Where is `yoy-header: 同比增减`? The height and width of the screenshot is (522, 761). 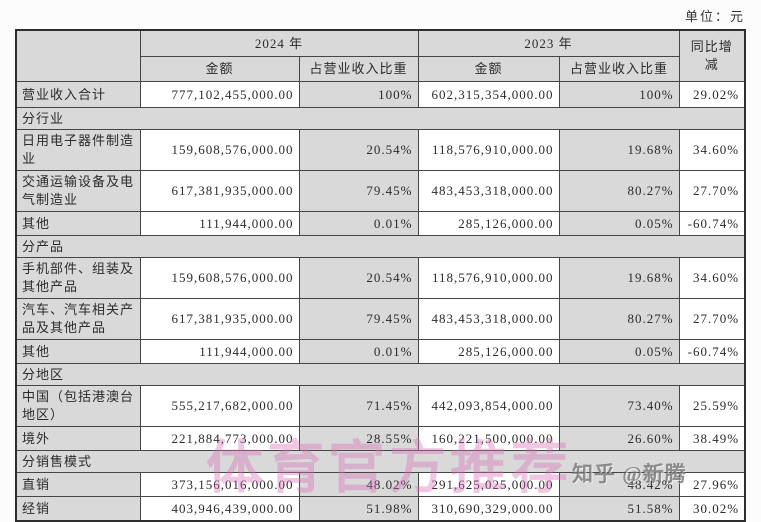 yoy-header: 同比增减 is located at coordinates (712, 55).